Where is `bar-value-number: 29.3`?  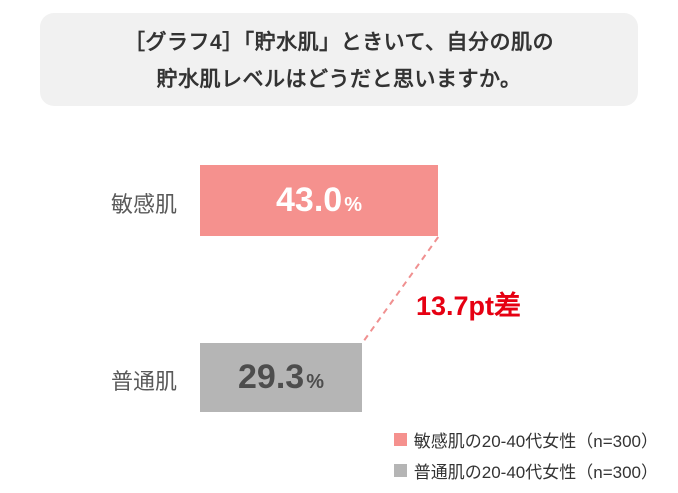 bar-value-number: 29.3 is located at coordinates (271, 377).